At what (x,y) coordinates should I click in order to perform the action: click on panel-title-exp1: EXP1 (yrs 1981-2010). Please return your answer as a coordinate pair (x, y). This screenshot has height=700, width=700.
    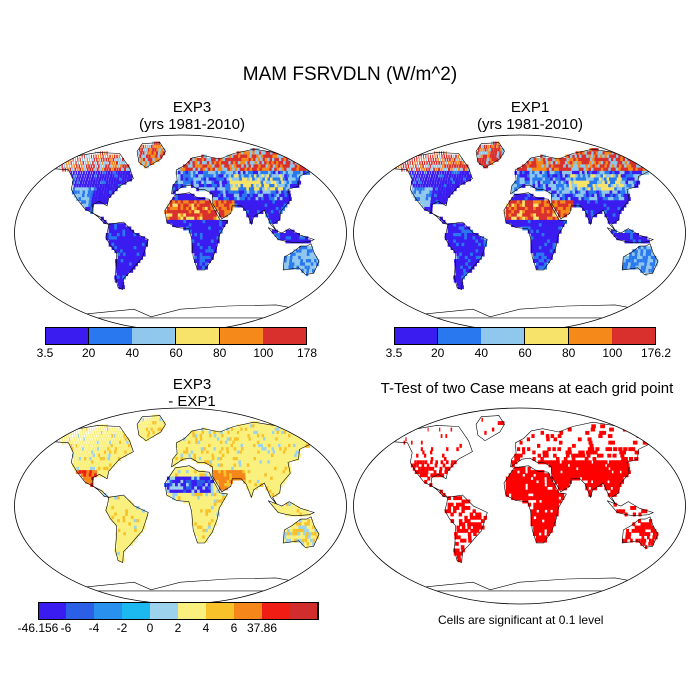
    Looking at the image, I should click on (530, 116).